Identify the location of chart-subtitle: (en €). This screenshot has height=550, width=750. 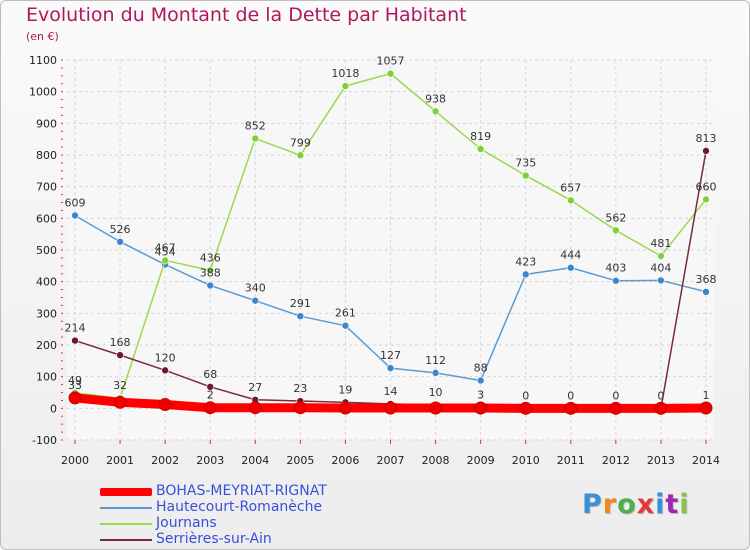
(42, 36).